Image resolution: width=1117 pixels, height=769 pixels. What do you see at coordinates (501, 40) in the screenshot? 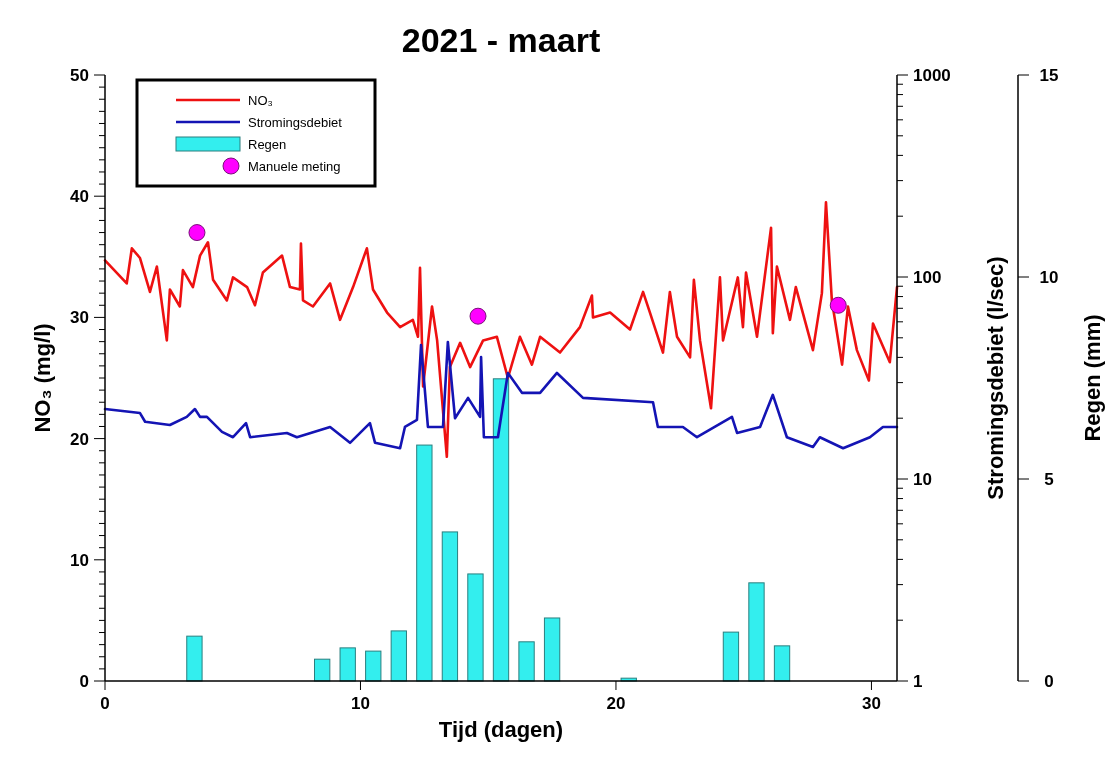
I see `chart-title: 2021 - maart` at bounding box center [501, 40].